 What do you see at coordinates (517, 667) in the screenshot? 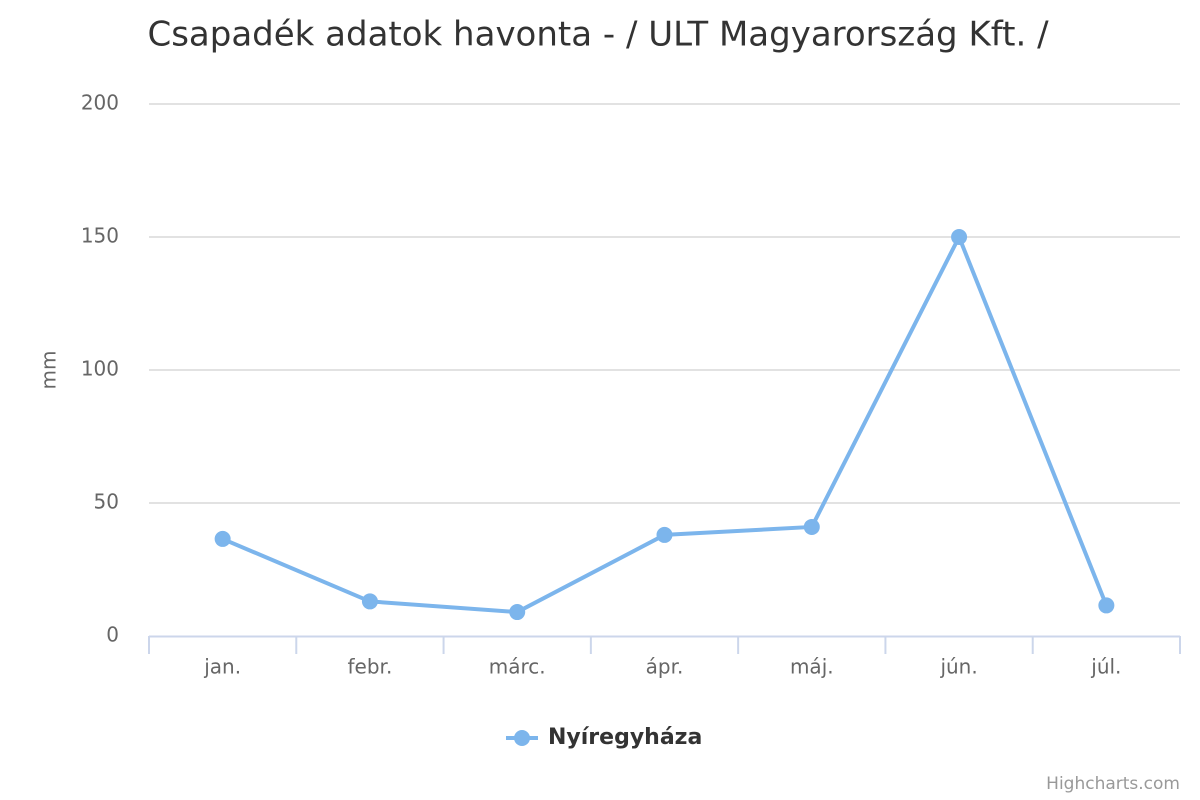
I see `x-tick-label: márc.` at bounding box center [517, 667].